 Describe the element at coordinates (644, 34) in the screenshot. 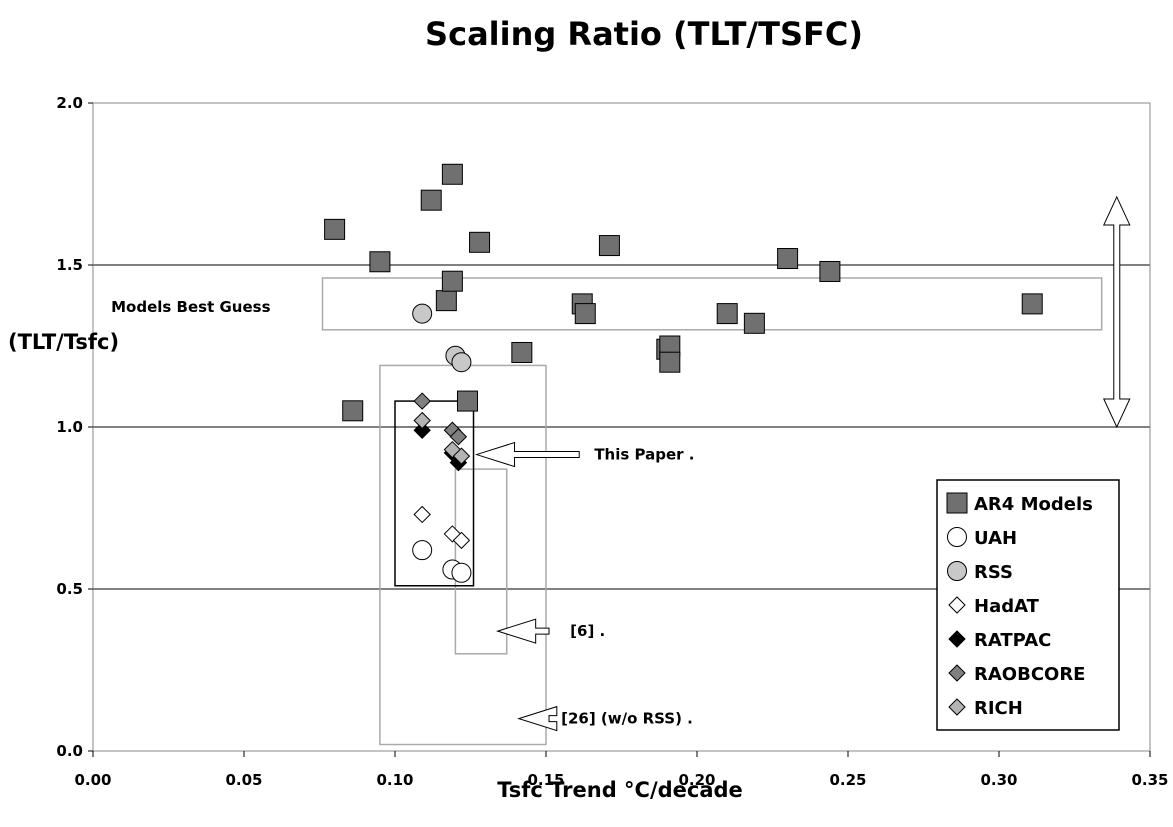

I see `chart-title: Scaling Ratio (TLT/TSFC)` at that location.